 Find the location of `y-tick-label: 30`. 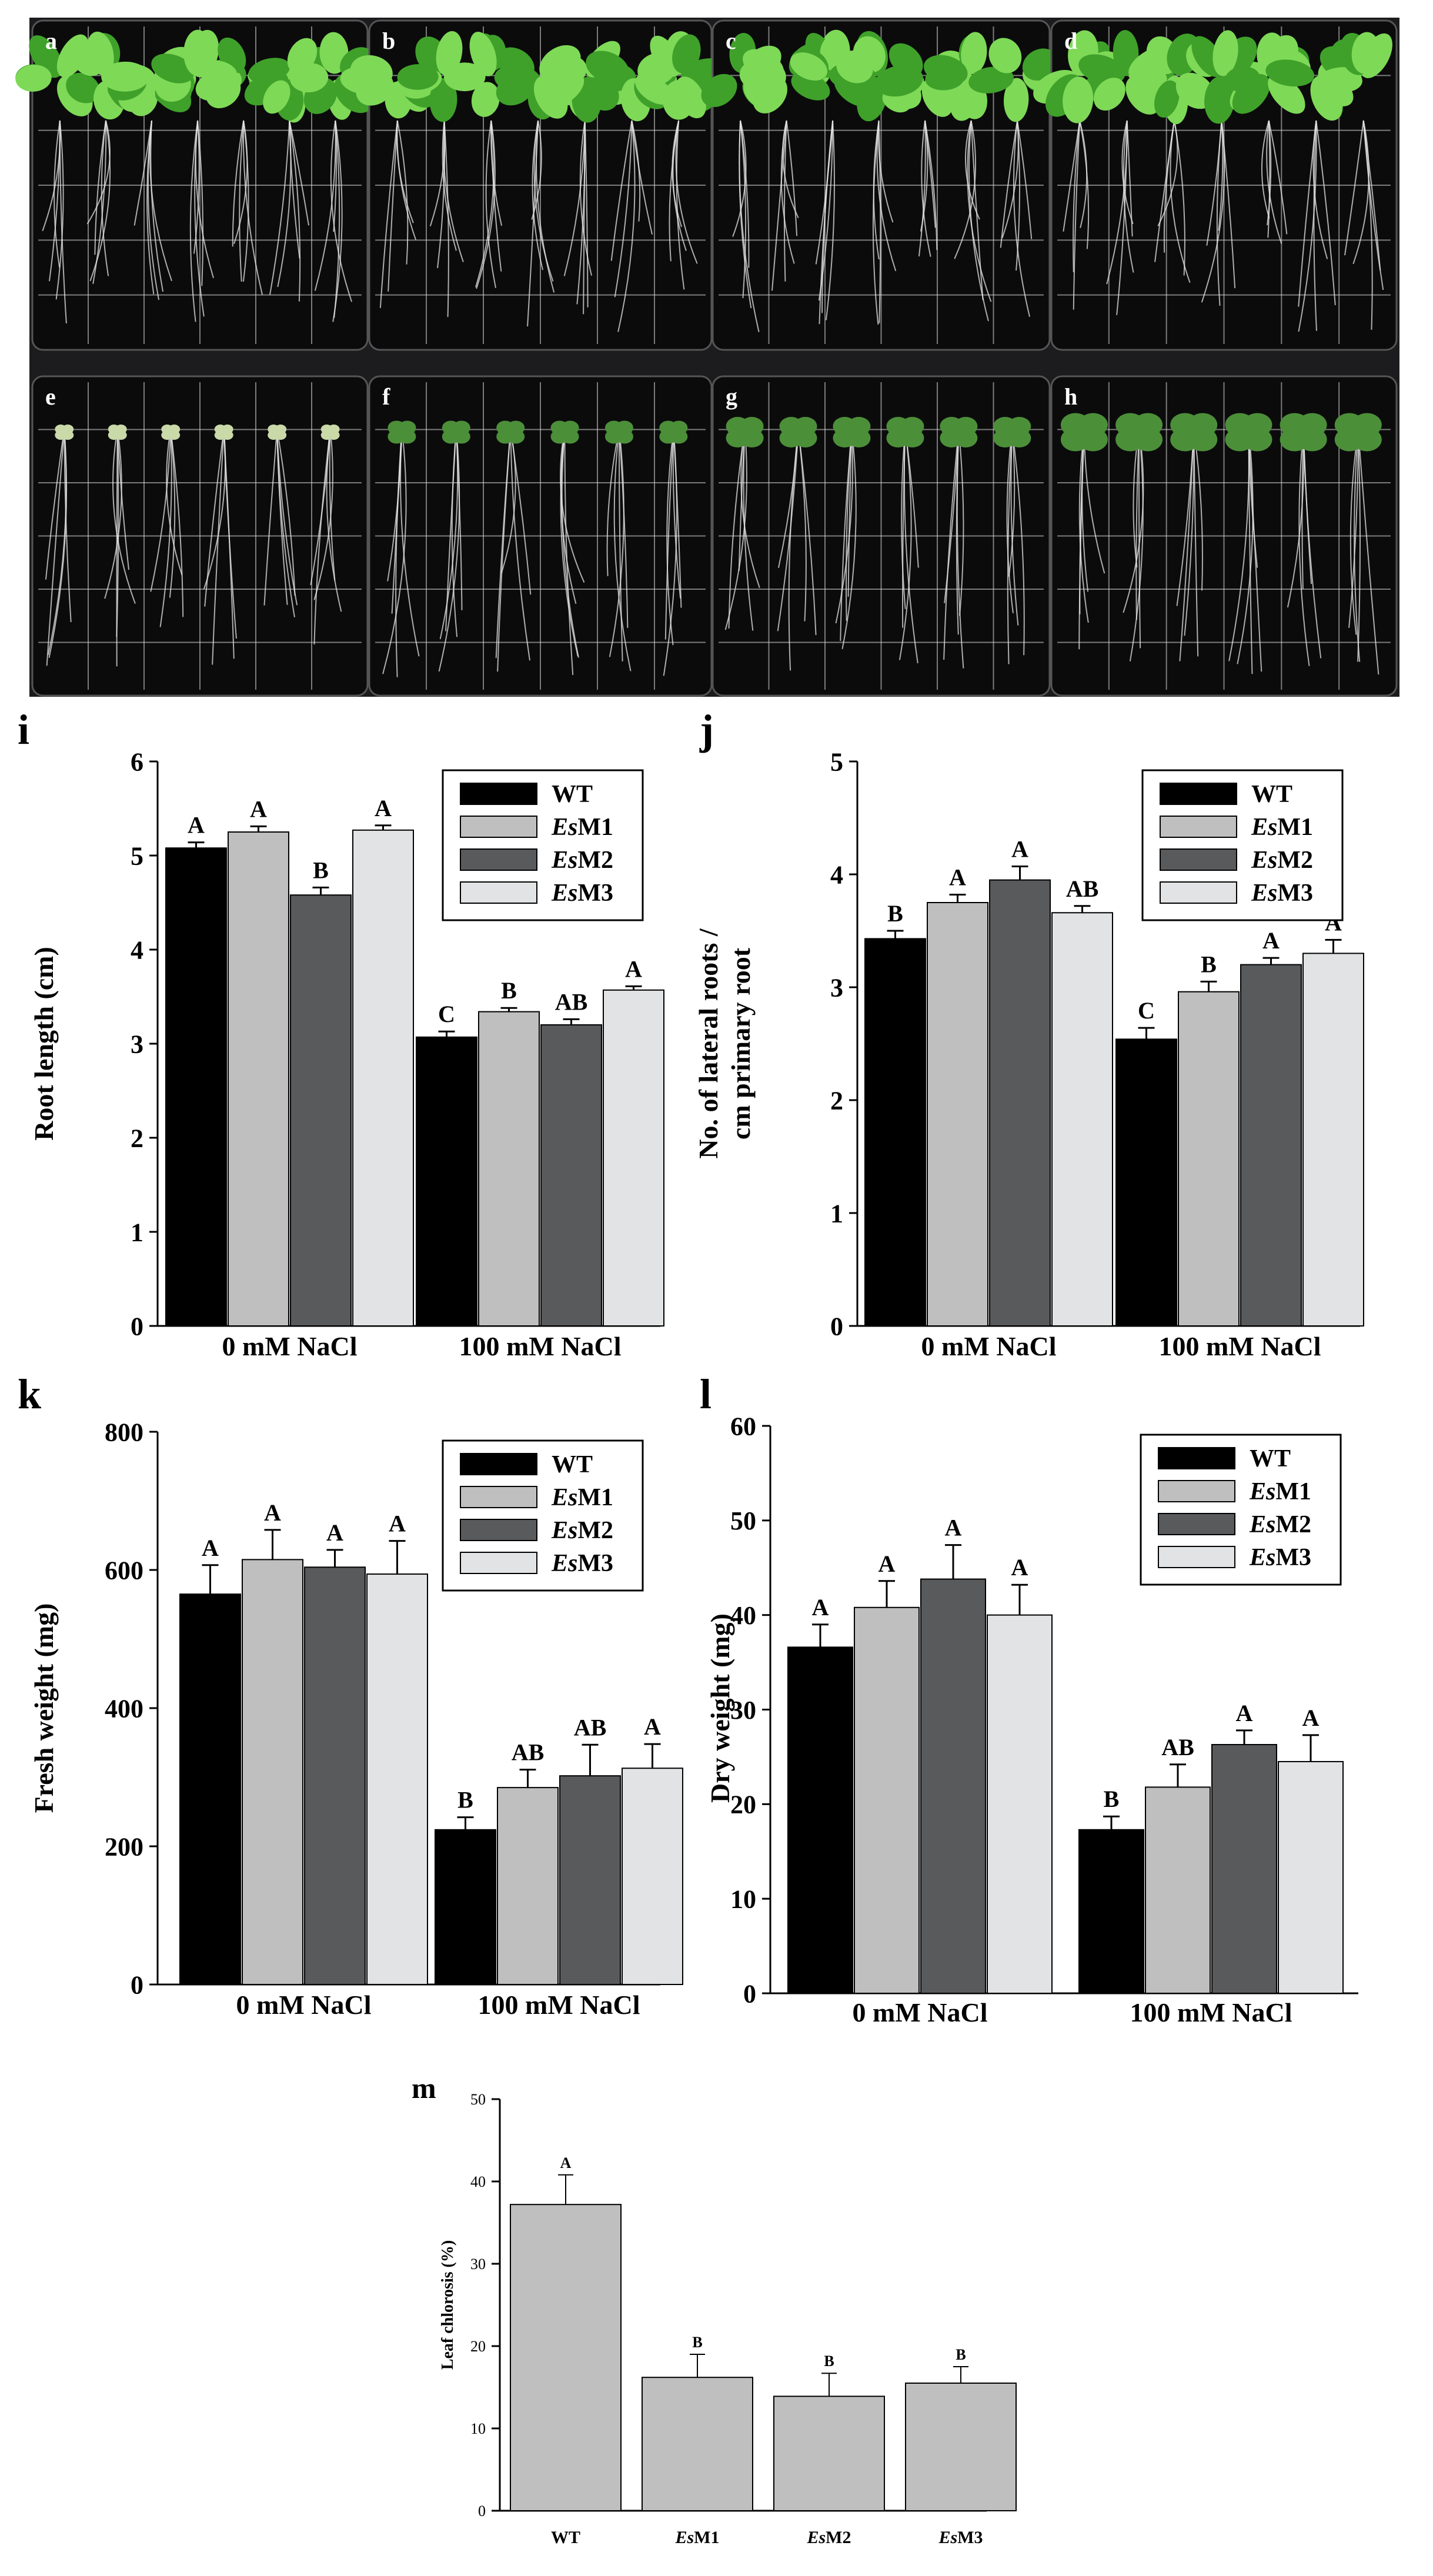

y-tick-label: 30 is located at coordinates (743, 1710).